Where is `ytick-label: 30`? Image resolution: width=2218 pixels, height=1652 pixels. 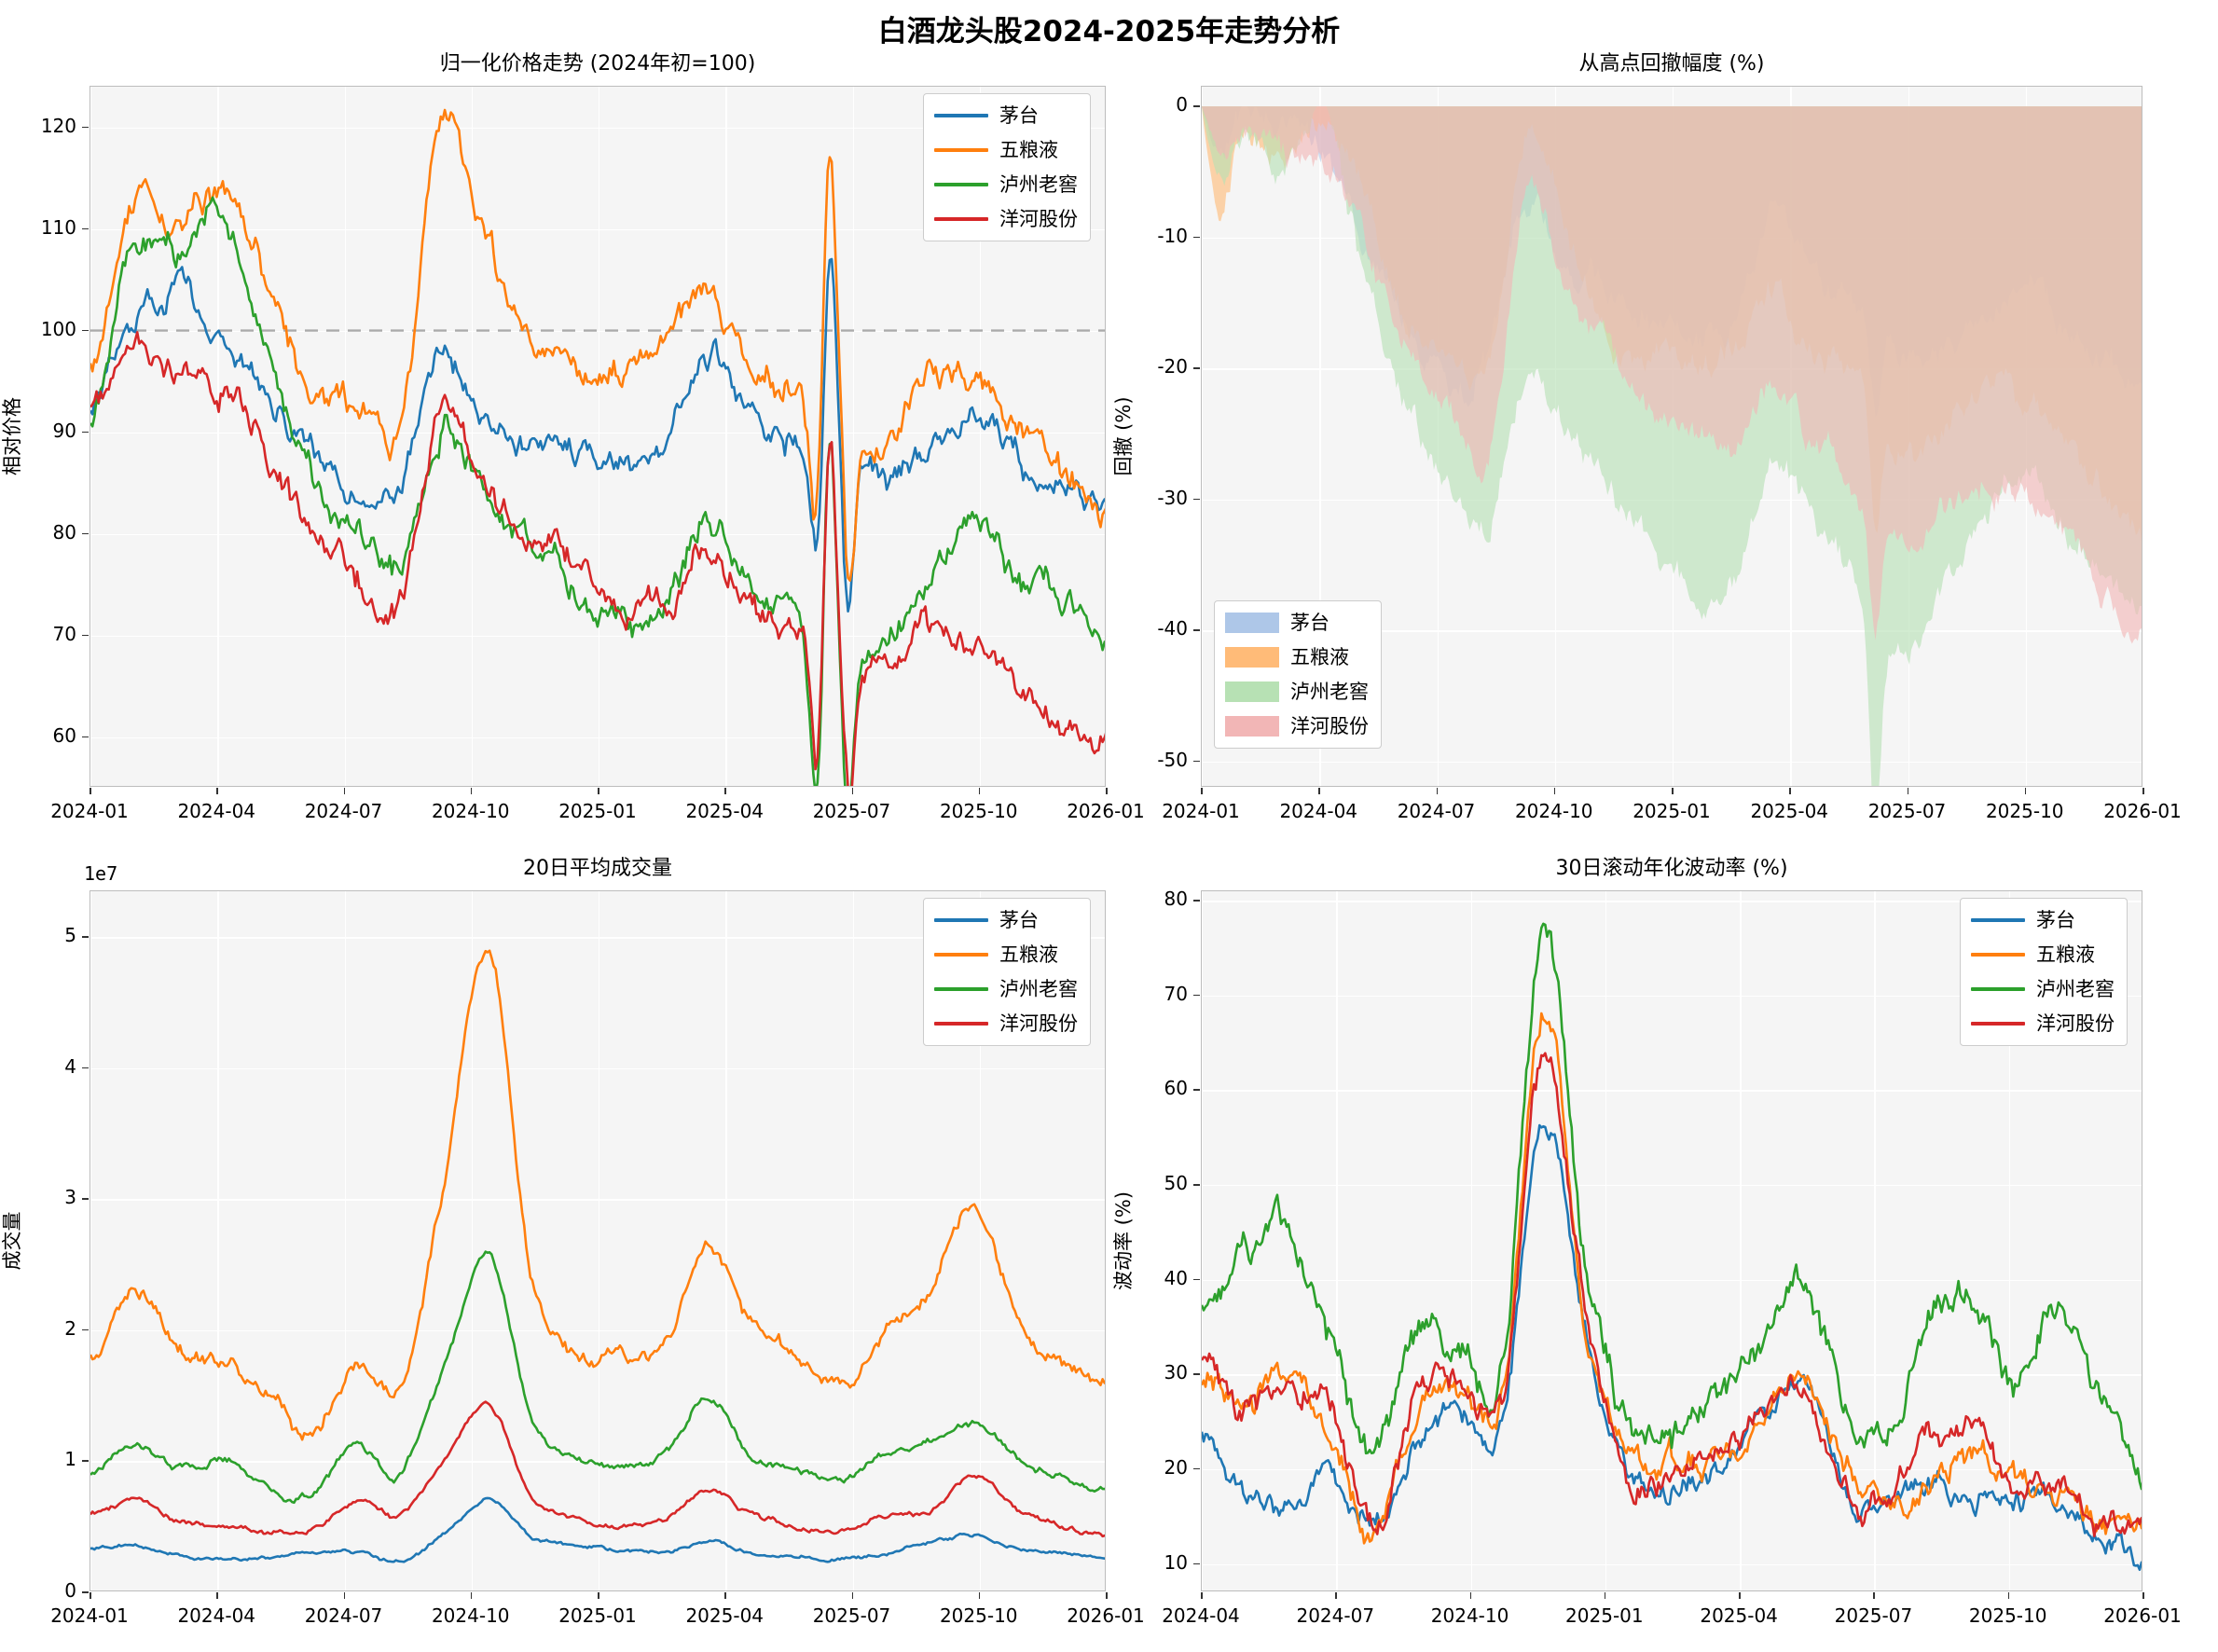
ytick-label: 30 is located at coordinates (1176, 1372).